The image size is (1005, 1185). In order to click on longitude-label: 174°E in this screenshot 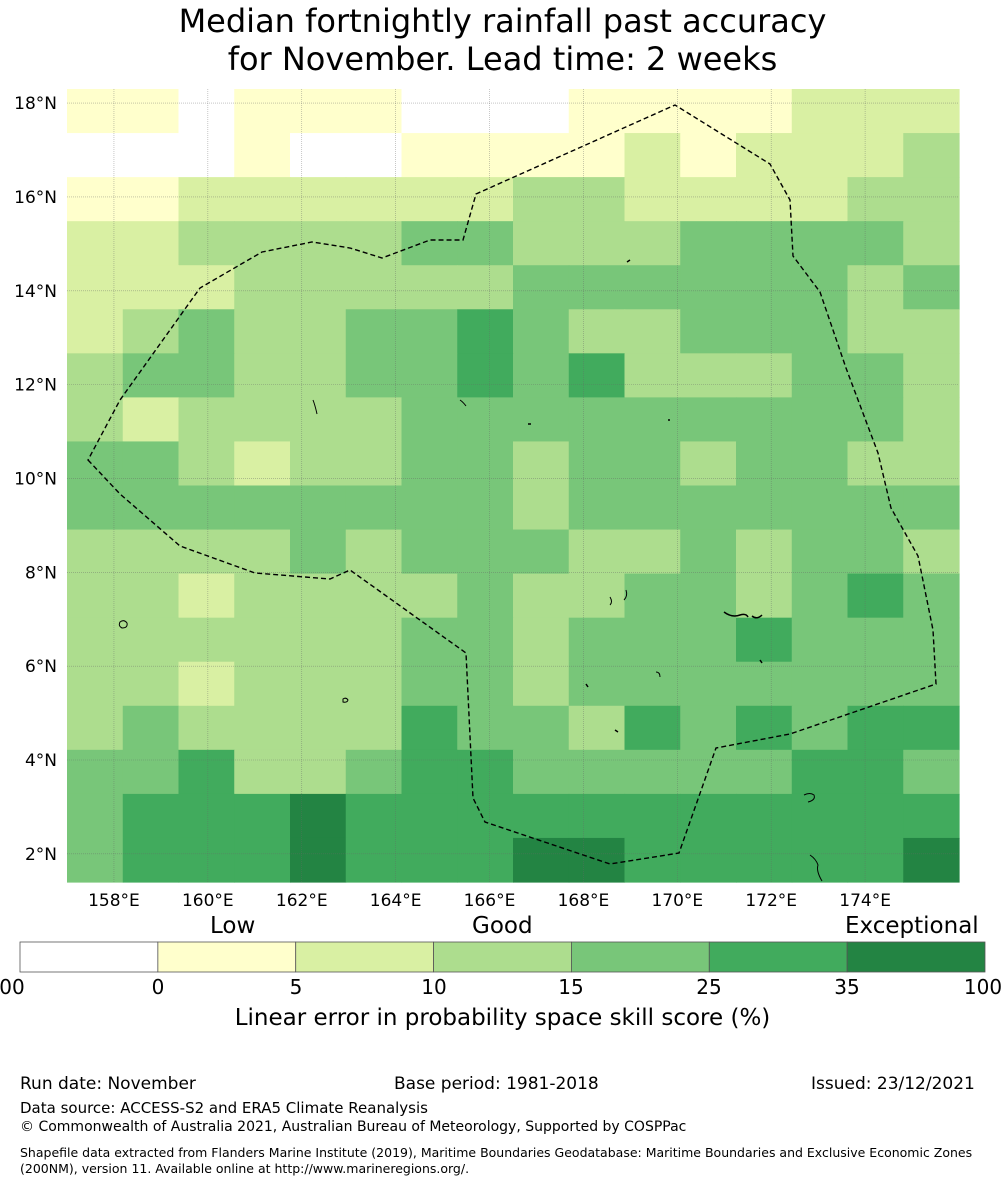, I will do `click(865, 901)`.